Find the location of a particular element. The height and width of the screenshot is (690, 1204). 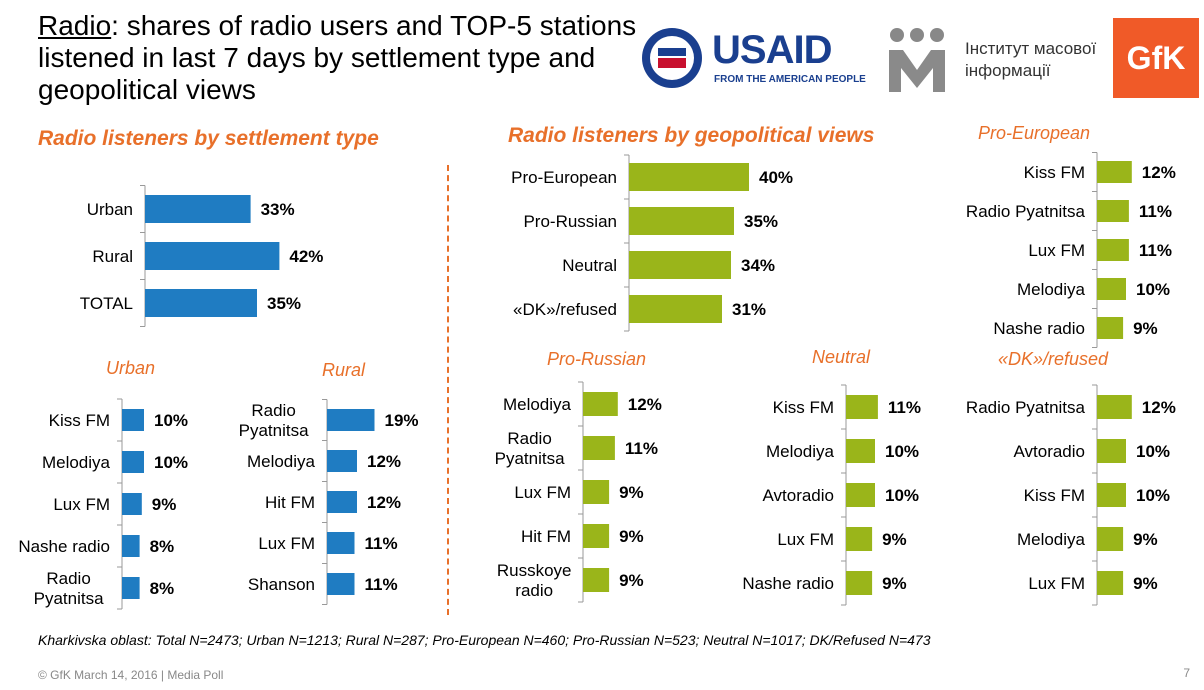

dk-category-label: Lux FM is located at coordinates (1056, 583).